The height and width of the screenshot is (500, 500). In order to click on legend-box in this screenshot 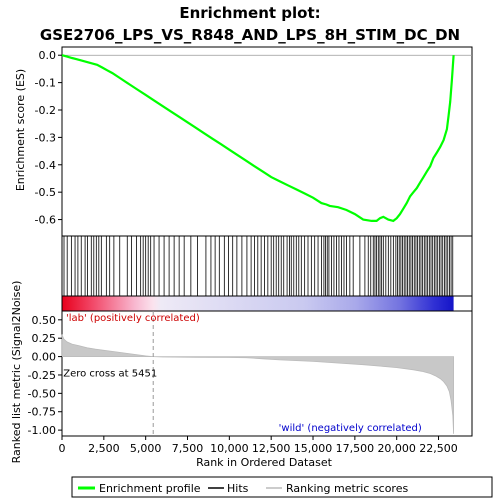, I will do `click(282, 487)`.